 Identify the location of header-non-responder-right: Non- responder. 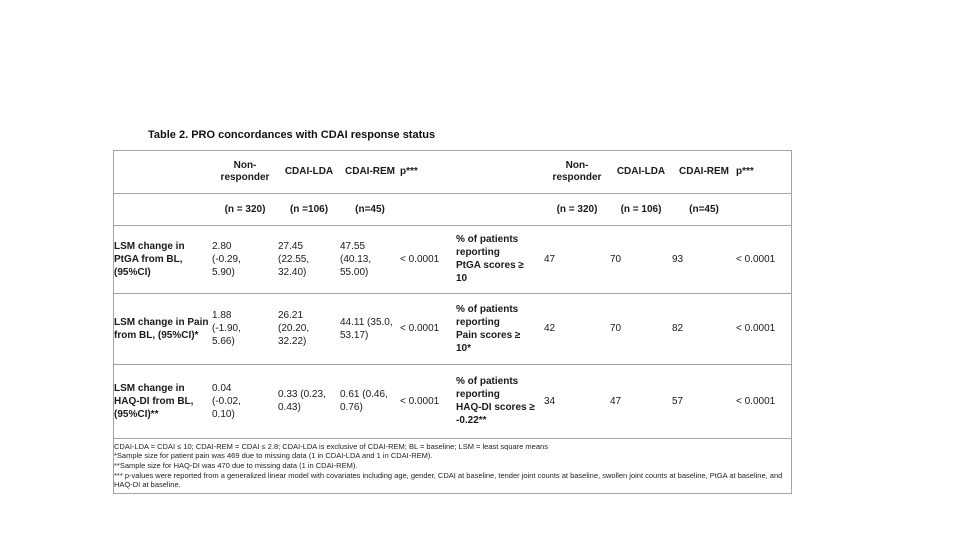
(577, 171).